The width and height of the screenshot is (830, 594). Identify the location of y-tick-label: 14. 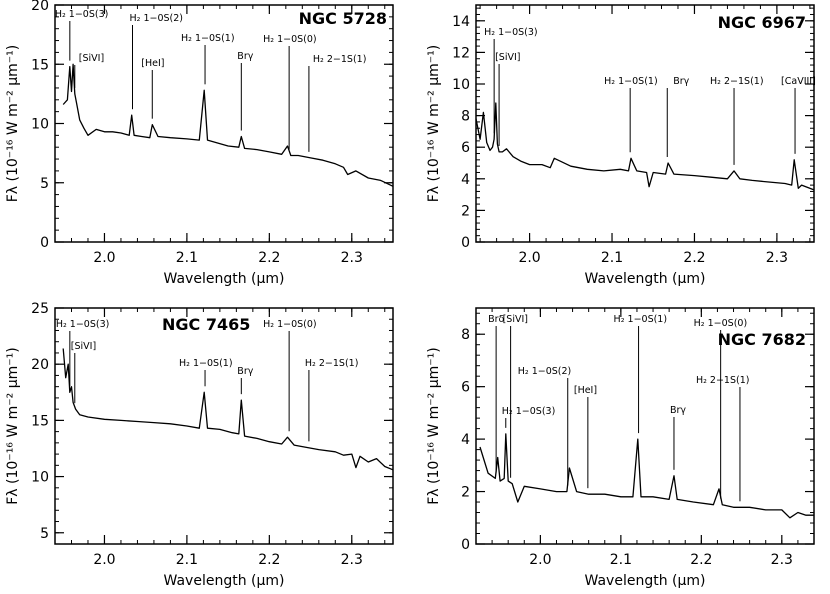
(461, 22).